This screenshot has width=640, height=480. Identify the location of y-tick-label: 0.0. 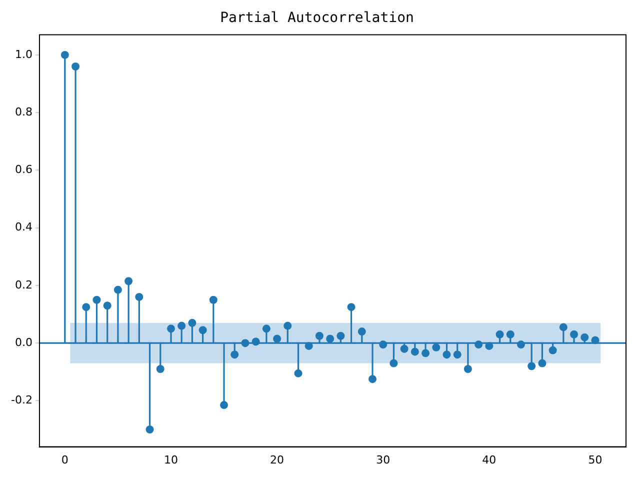
(23, 342).